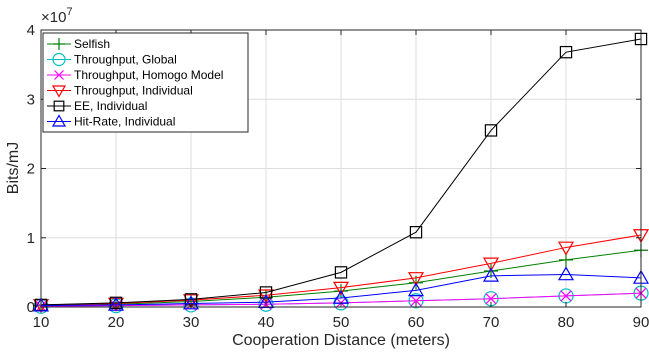 This screenshot has height=354, width=649. What do you see at coordinates (69, 12) in the screenshot?
I see `y-exponent-power: 7` at bounding box center [69, 12].